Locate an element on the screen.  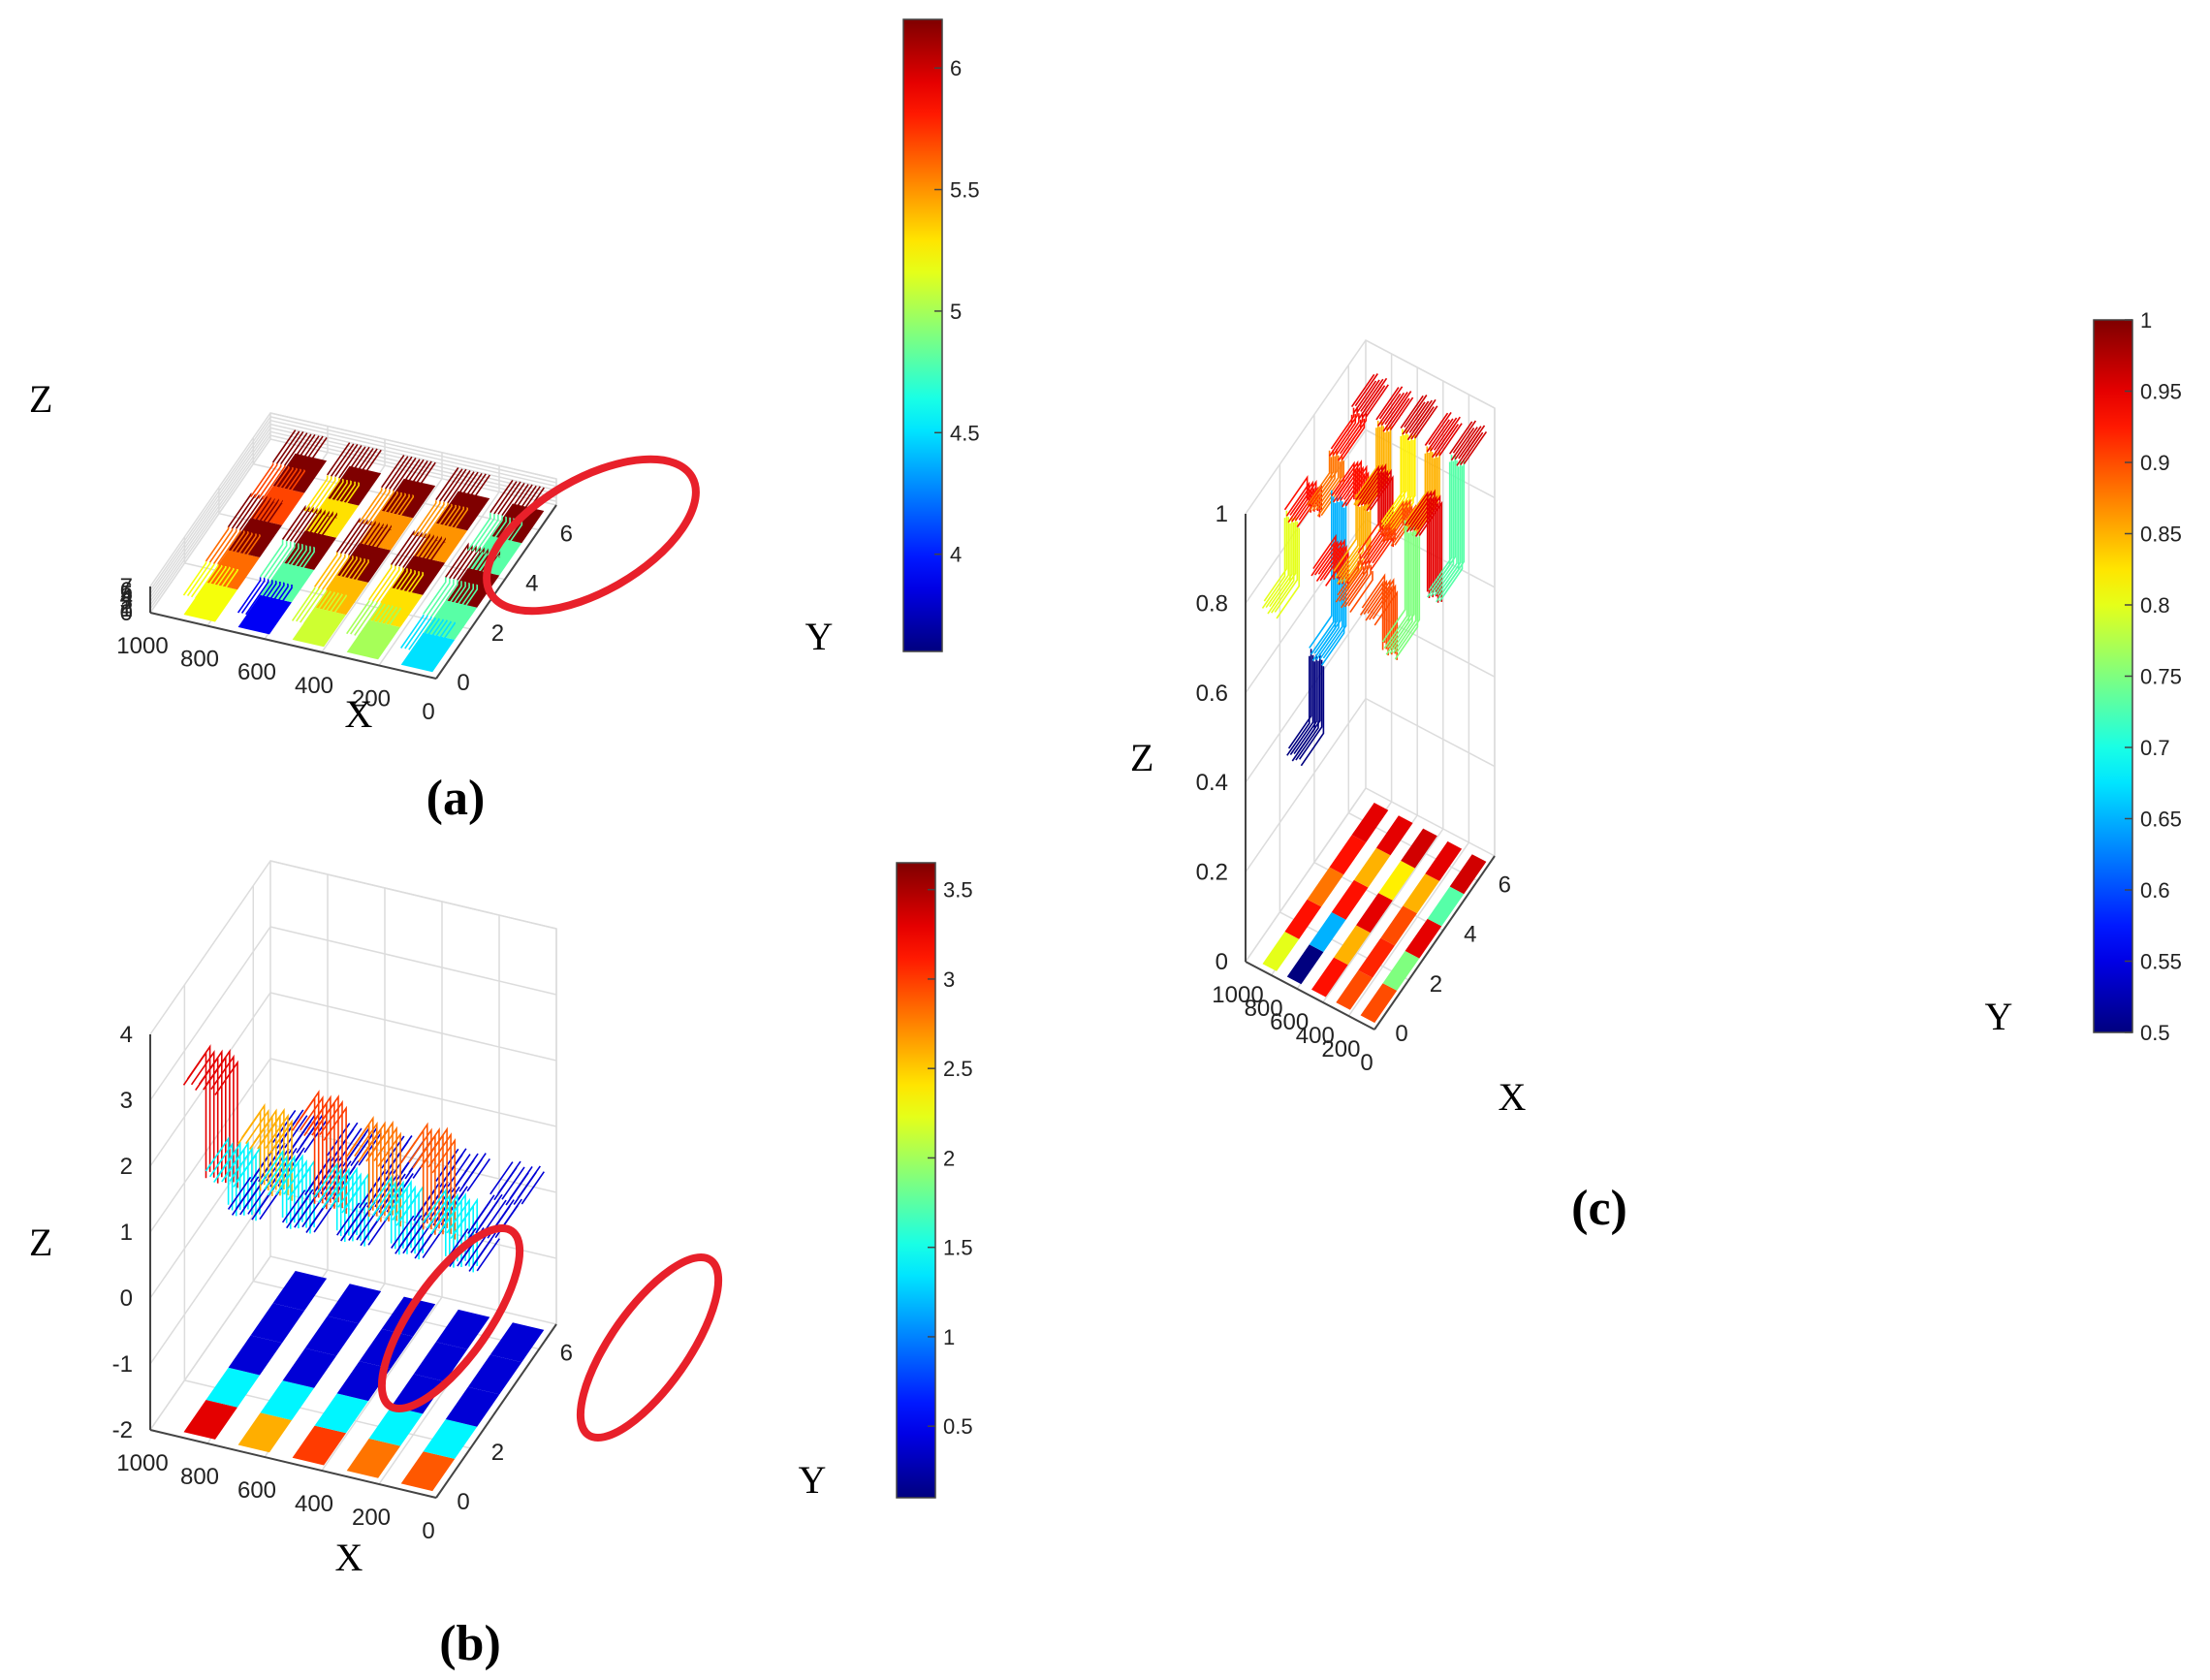
x-tick-label: 1000 is located at coordinates (142, 646).